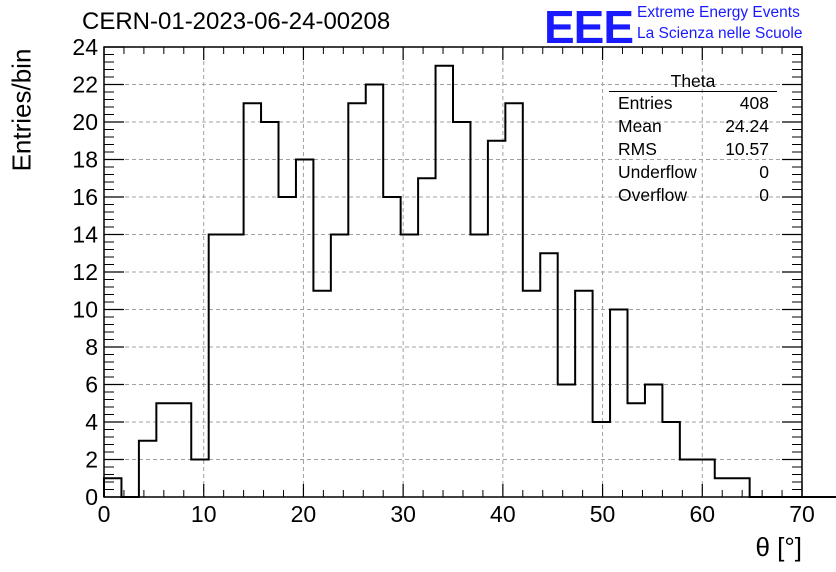 The height and width of the screenshot is (572, 836). I want to click on y-tick-label: 20, so click(85, 122).